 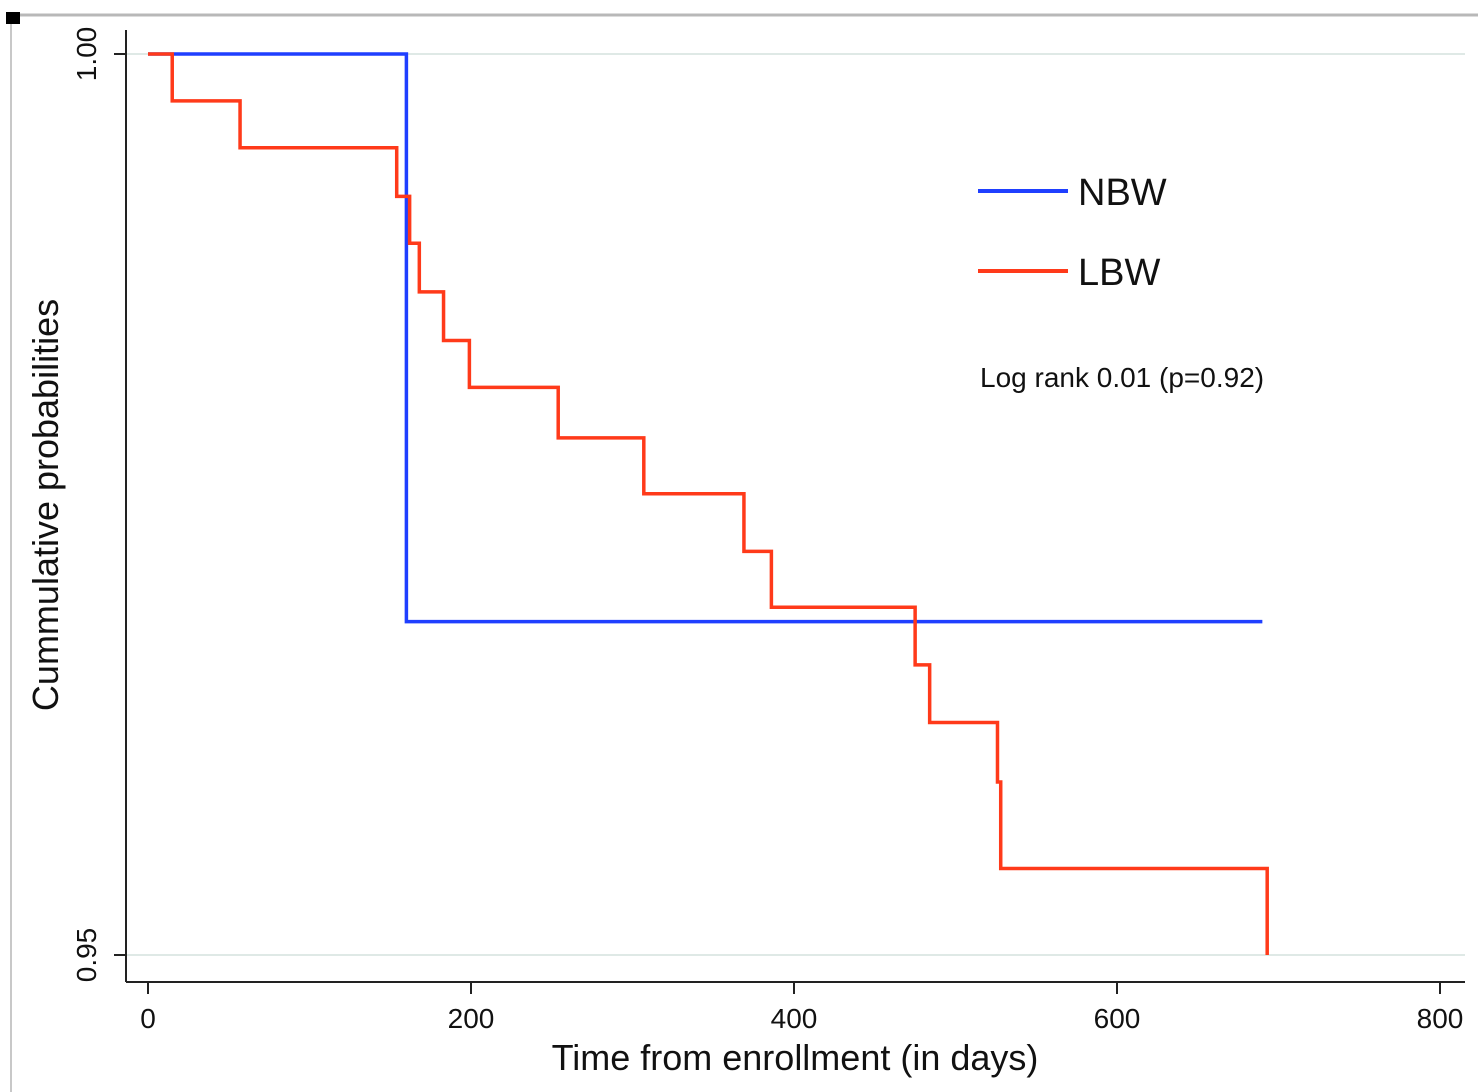 I want to click on x-tick-label-2: 400, so click(x=794, y=1018).